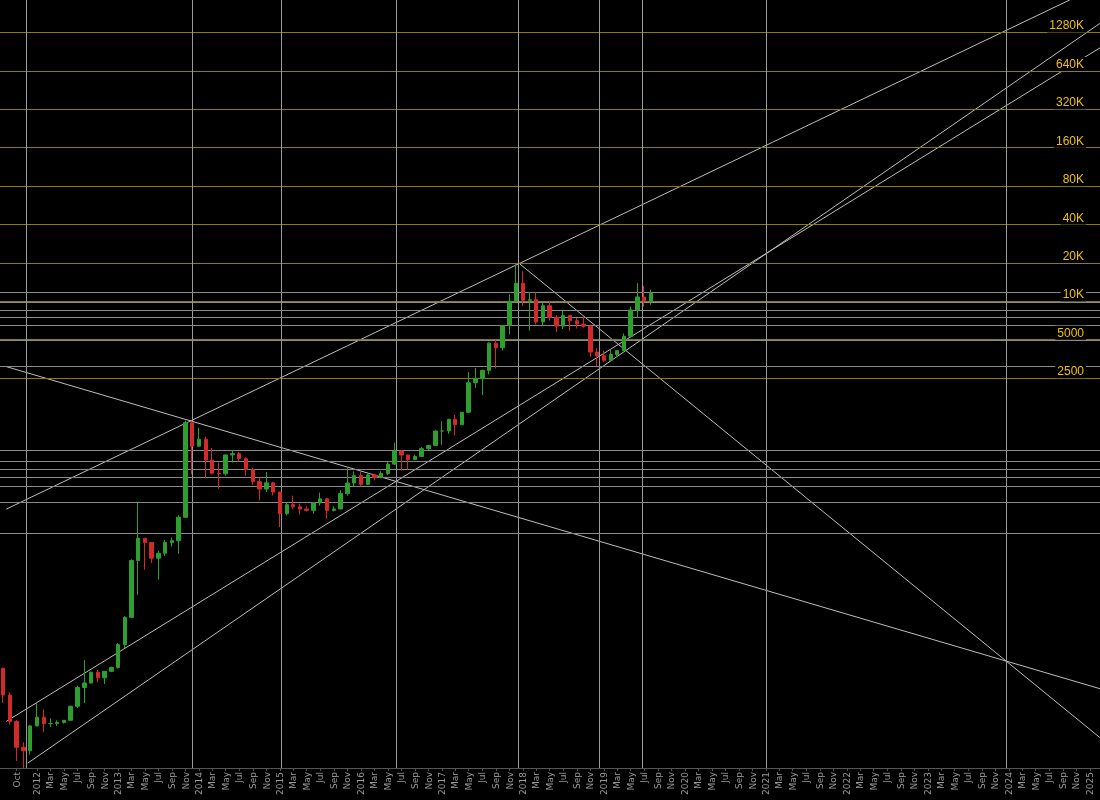 This screenshot has width=1100, height=800. What do you see at coordinates (1069, 102) in the screenshot?
I see `y-tick-label: 320K` at bounding box center [1069, 102].